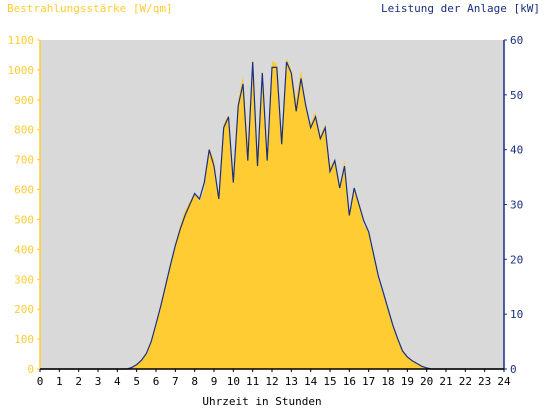 Image resolution: width=544 pixels, height=408 pixels. What do you see at coordinates (516, 95) in the screenshot?
I see `right-tick-label: 50` at bounding box center [516, 95].